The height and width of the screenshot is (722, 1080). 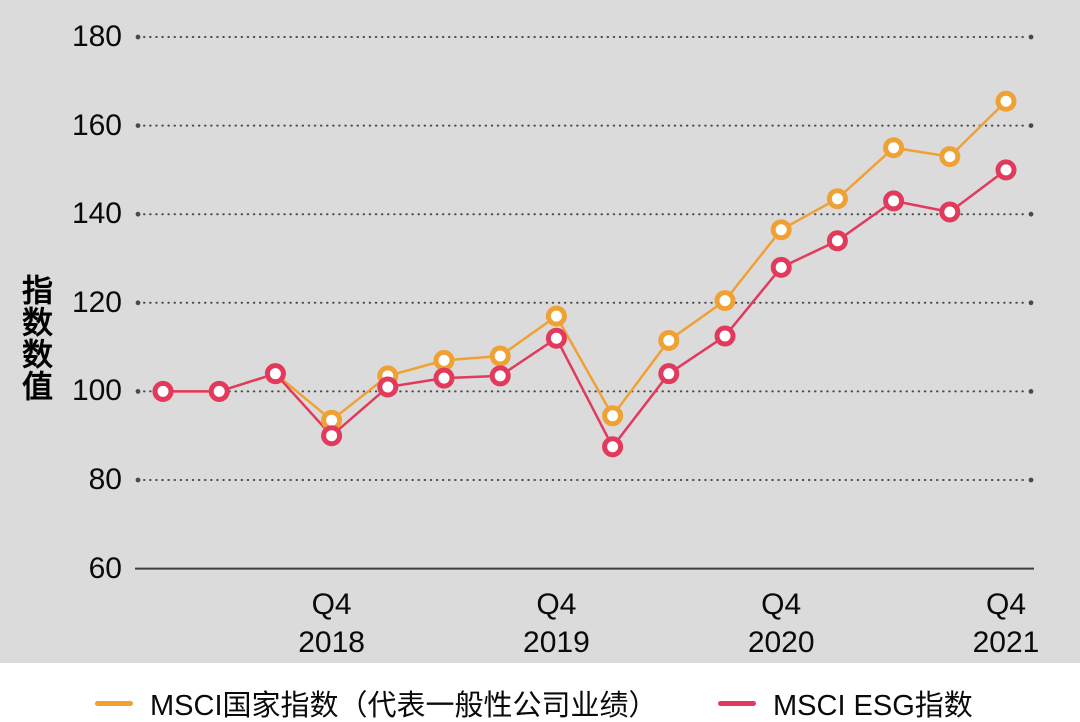 I want to click on legend: MSCI国家指数（代表一般性公司业绩） MSCI ESG指数, so click(x=540, y=703).